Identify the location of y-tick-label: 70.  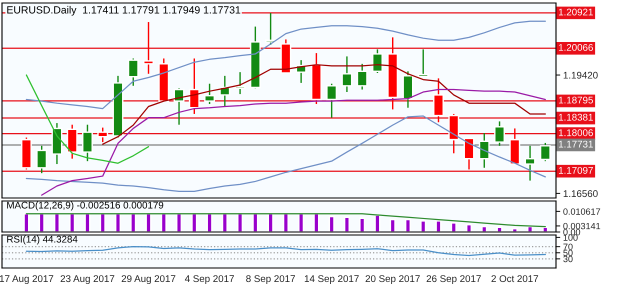
(568, 247).